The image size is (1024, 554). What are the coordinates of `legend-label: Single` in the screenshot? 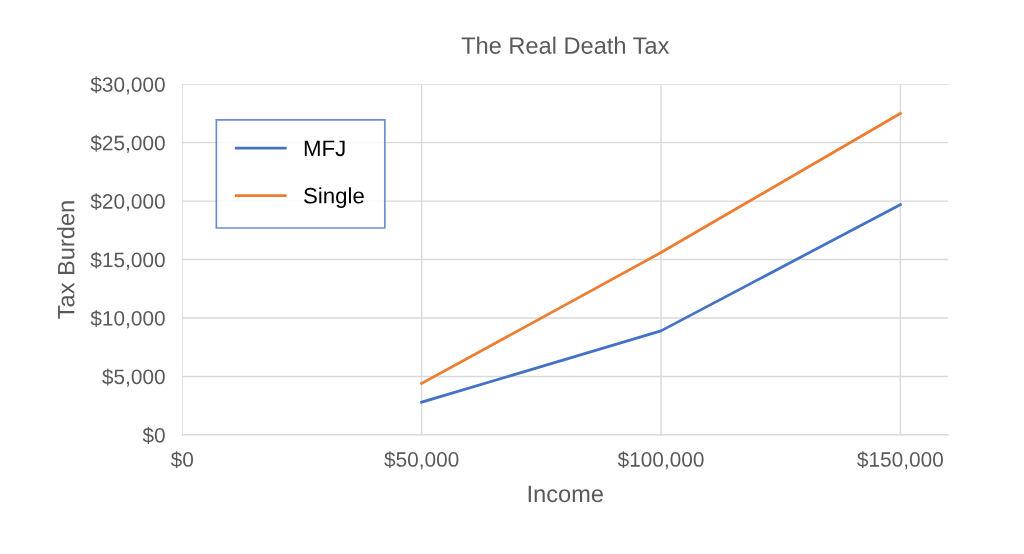 It's located at (334, 197).